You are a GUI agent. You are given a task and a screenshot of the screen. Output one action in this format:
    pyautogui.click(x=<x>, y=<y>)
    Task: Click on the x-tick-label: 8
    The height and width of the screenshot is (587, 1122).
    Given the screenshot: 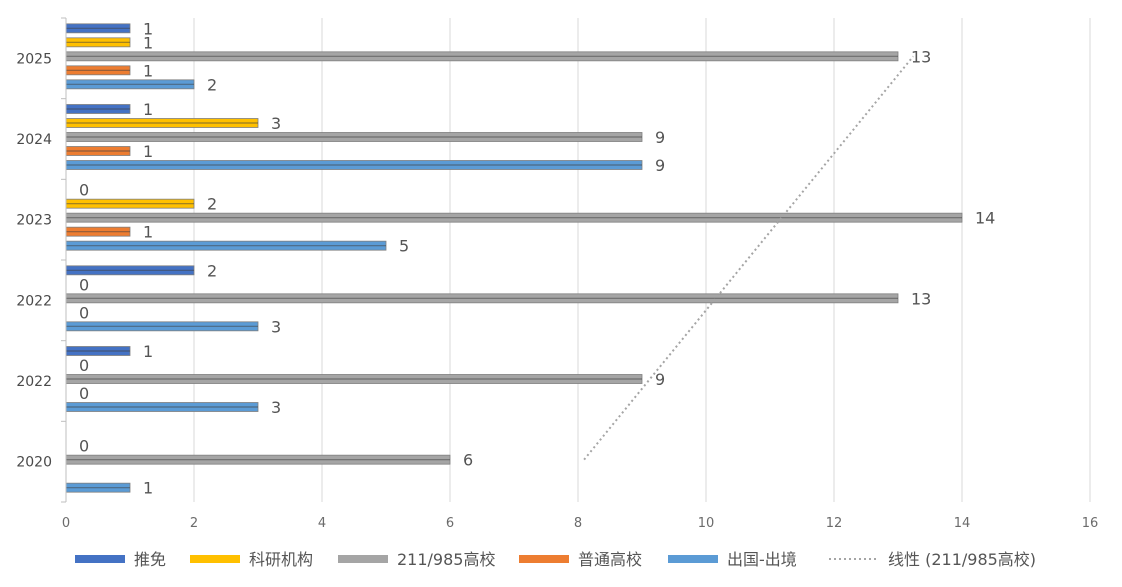 What is the action you would take?
    pyautogui.click(x=578, y=523)
    